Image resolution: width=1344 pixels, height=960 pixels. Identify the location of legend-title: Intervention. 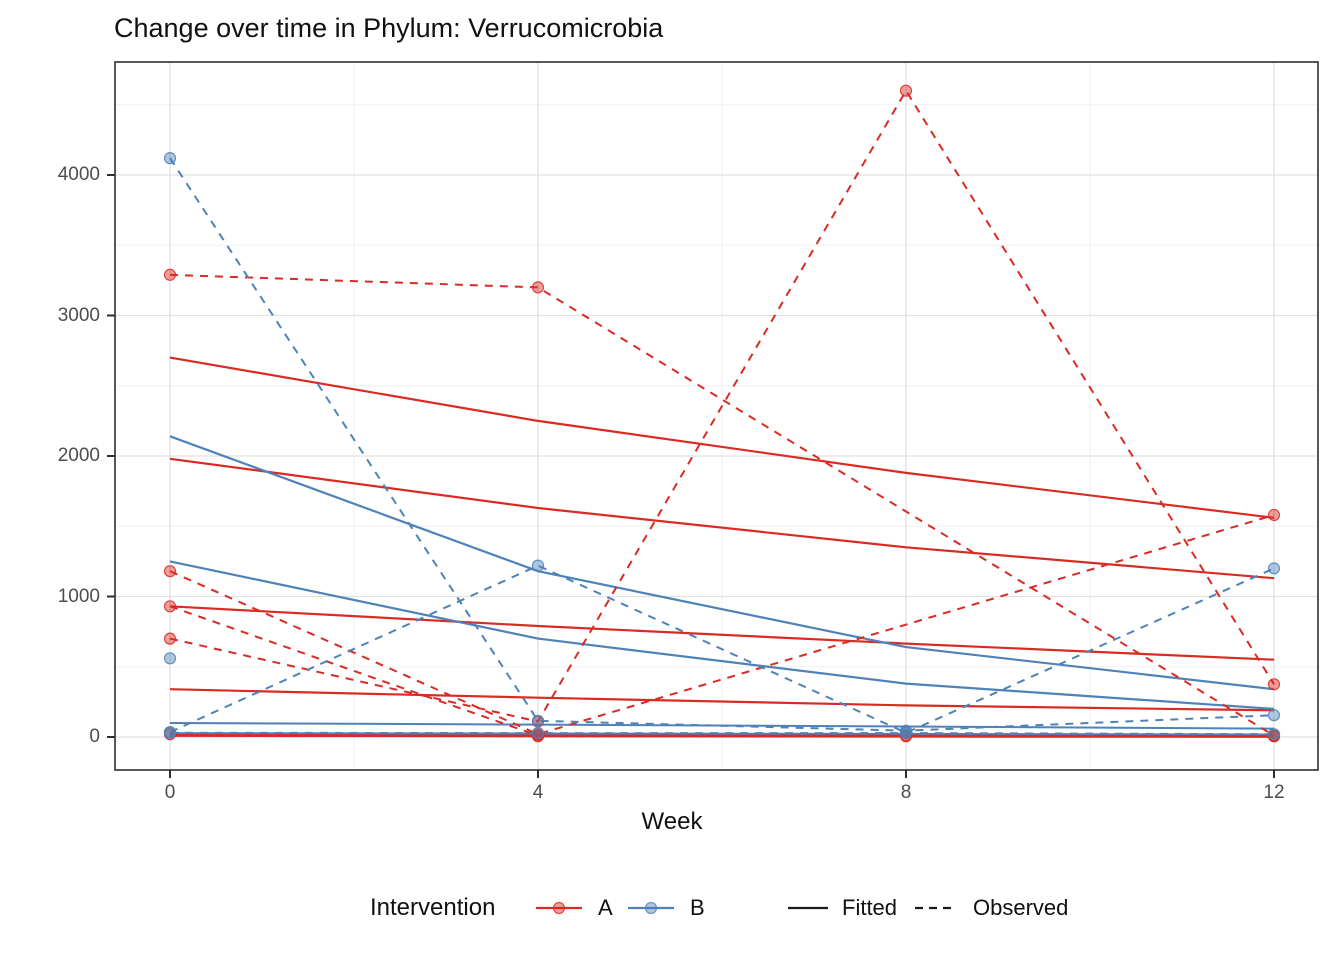
(433, 907).